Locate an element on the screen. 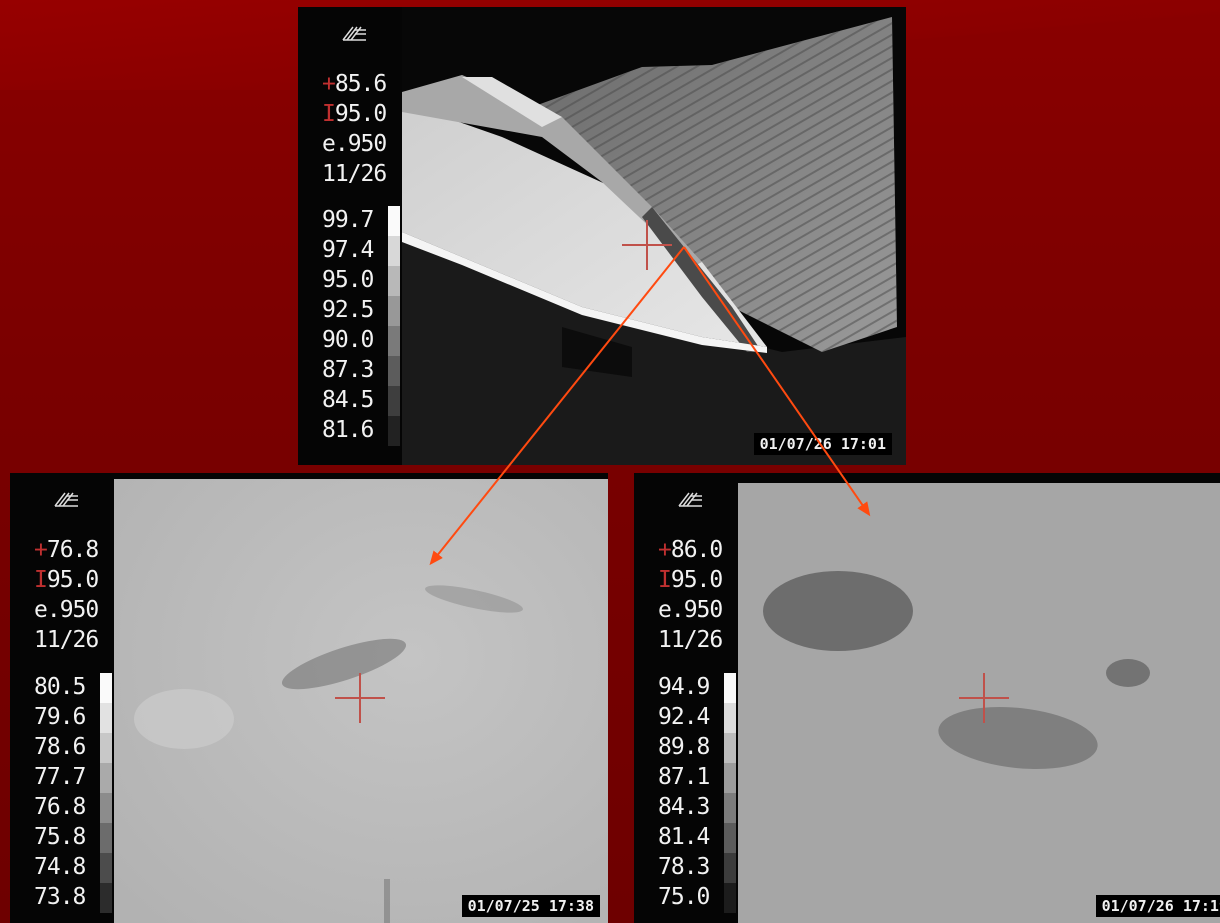 The height and width of the screenshot is (923, 1220). timestamp: 01/07/25 17:38 is located at coordinates (530, 906).